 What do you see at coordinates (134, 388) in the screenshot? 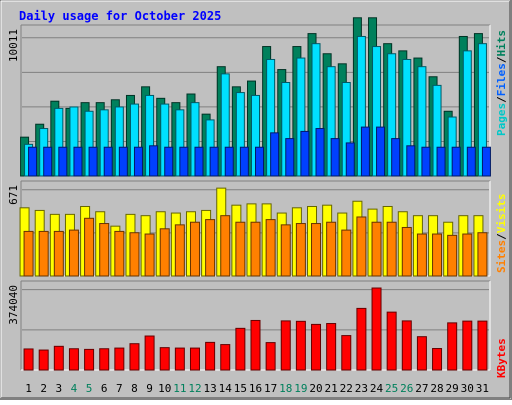
I see `x-tick-label-8: 8` at bounding box center [134, 388].